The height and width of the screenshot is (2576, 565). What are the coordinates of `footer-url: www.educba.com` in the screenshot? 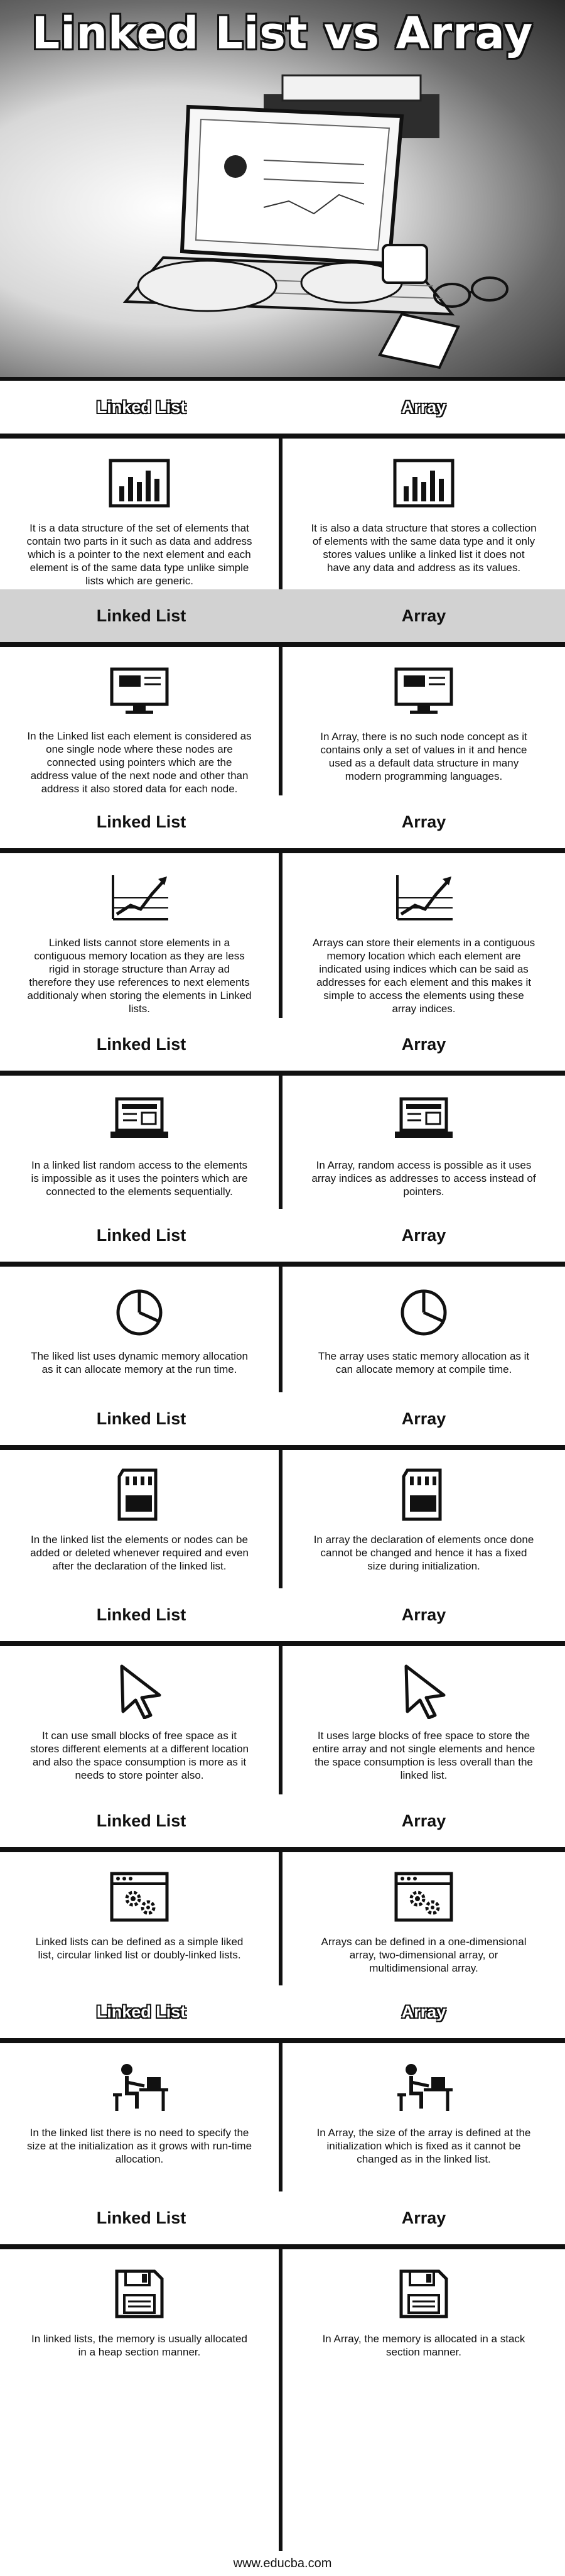 It's located at (282, 2563).